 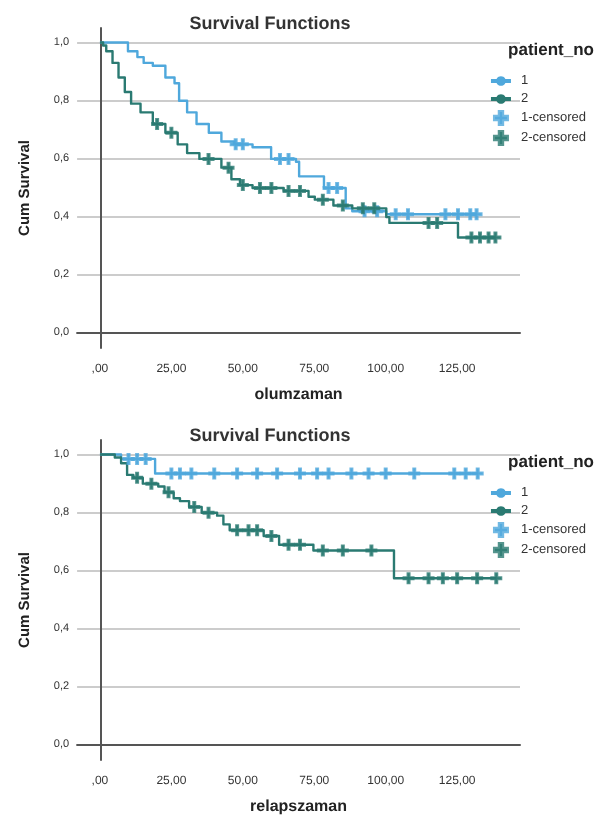 I want to click on x-axis-title: olumzaman, so click(x=298, y=394).